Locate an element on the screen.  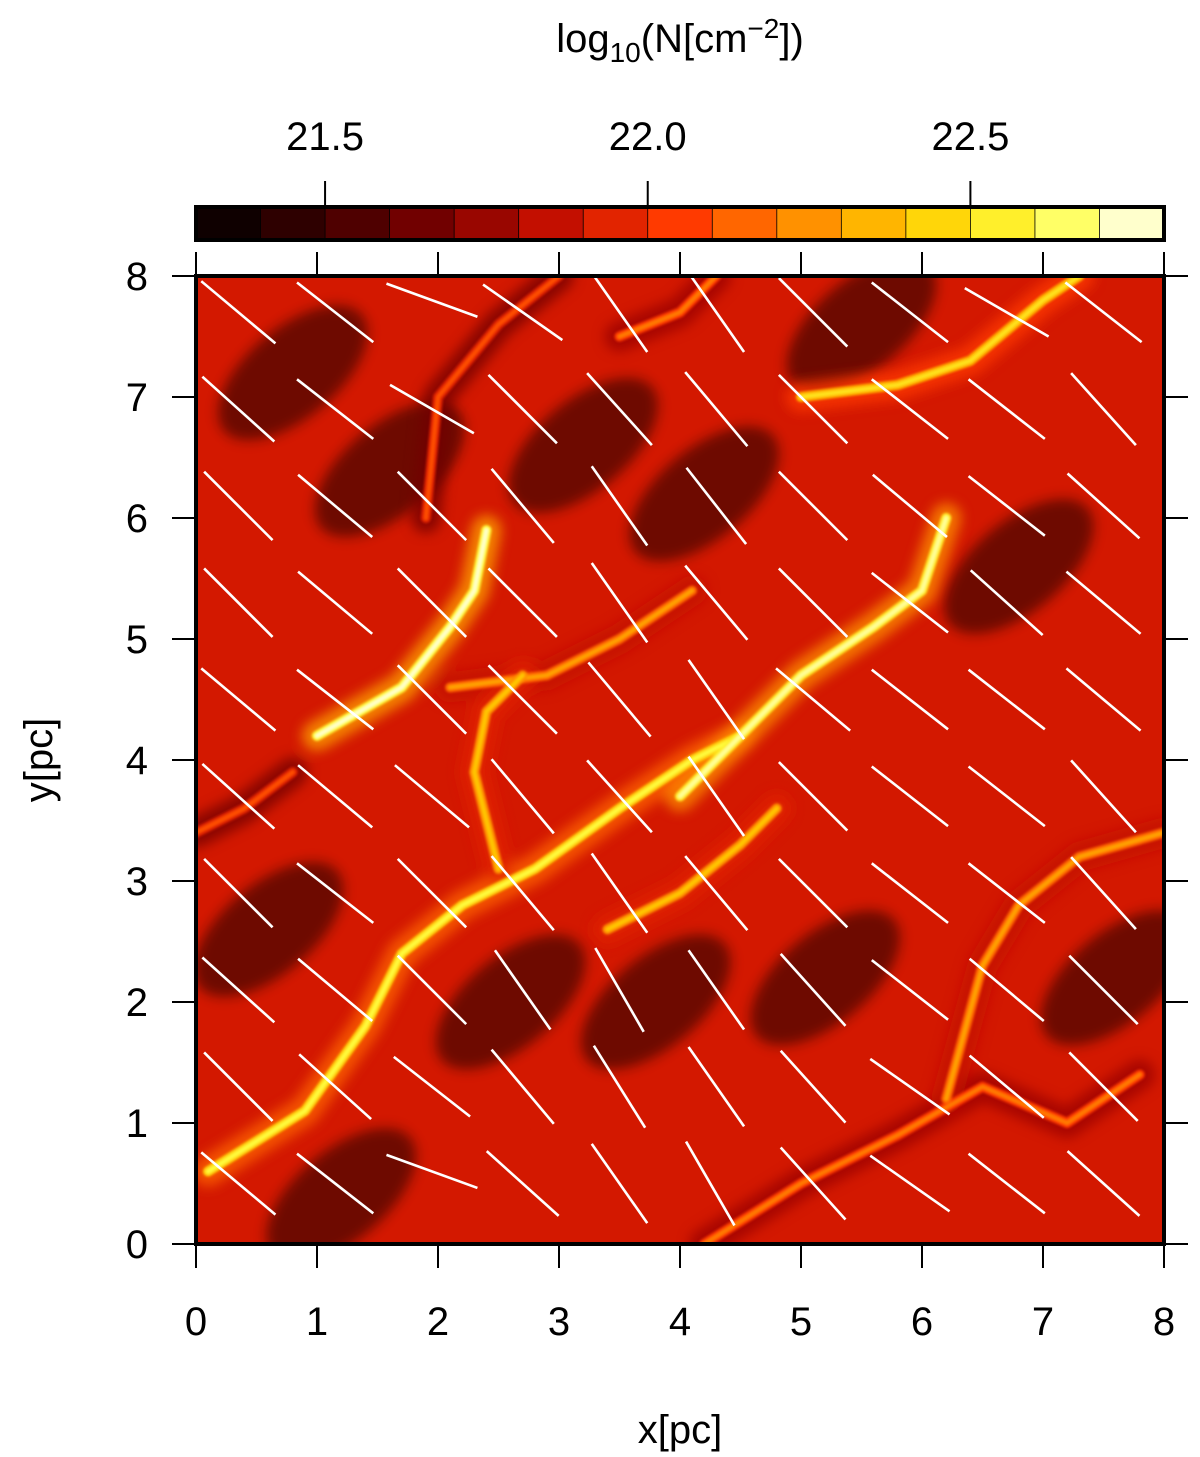
x-tick-label: 0 is located at coordinates (196, 1322).